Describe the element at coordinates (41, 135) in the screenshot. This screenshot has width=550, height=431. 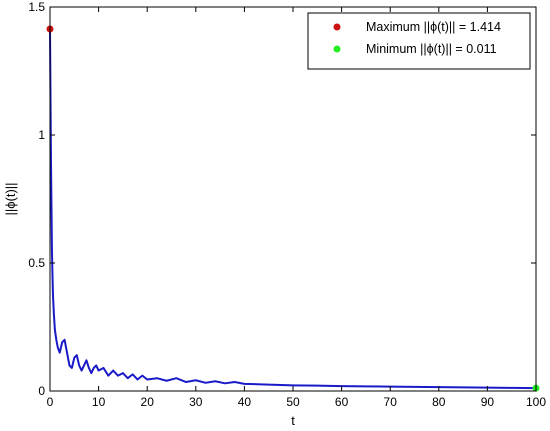
I see `y-tick-label: 1` at that location.